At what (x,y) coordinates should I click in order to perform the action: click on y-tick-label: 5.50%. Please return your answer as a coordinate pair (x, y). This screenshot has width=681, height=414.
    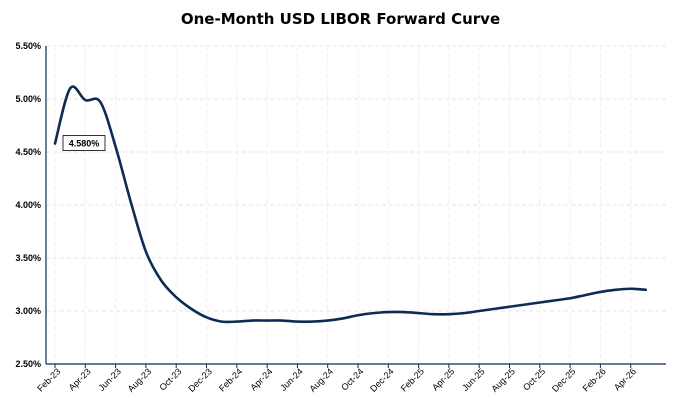
    Looking at the image, I should click on (28, 46).